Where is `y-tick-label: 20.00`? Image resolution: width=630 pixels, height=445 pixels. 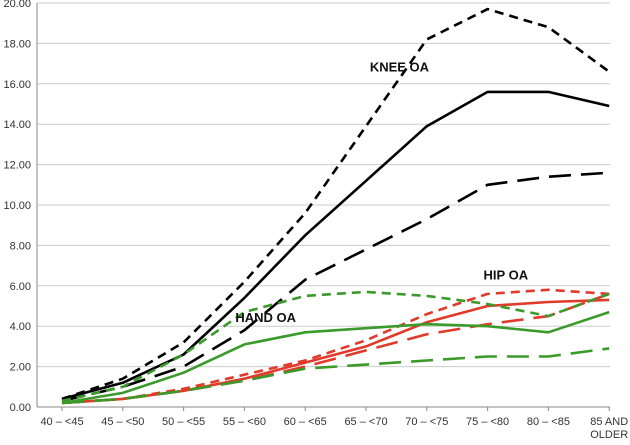 y-tick-label: 20.00 is located at coordinates (17, 5).